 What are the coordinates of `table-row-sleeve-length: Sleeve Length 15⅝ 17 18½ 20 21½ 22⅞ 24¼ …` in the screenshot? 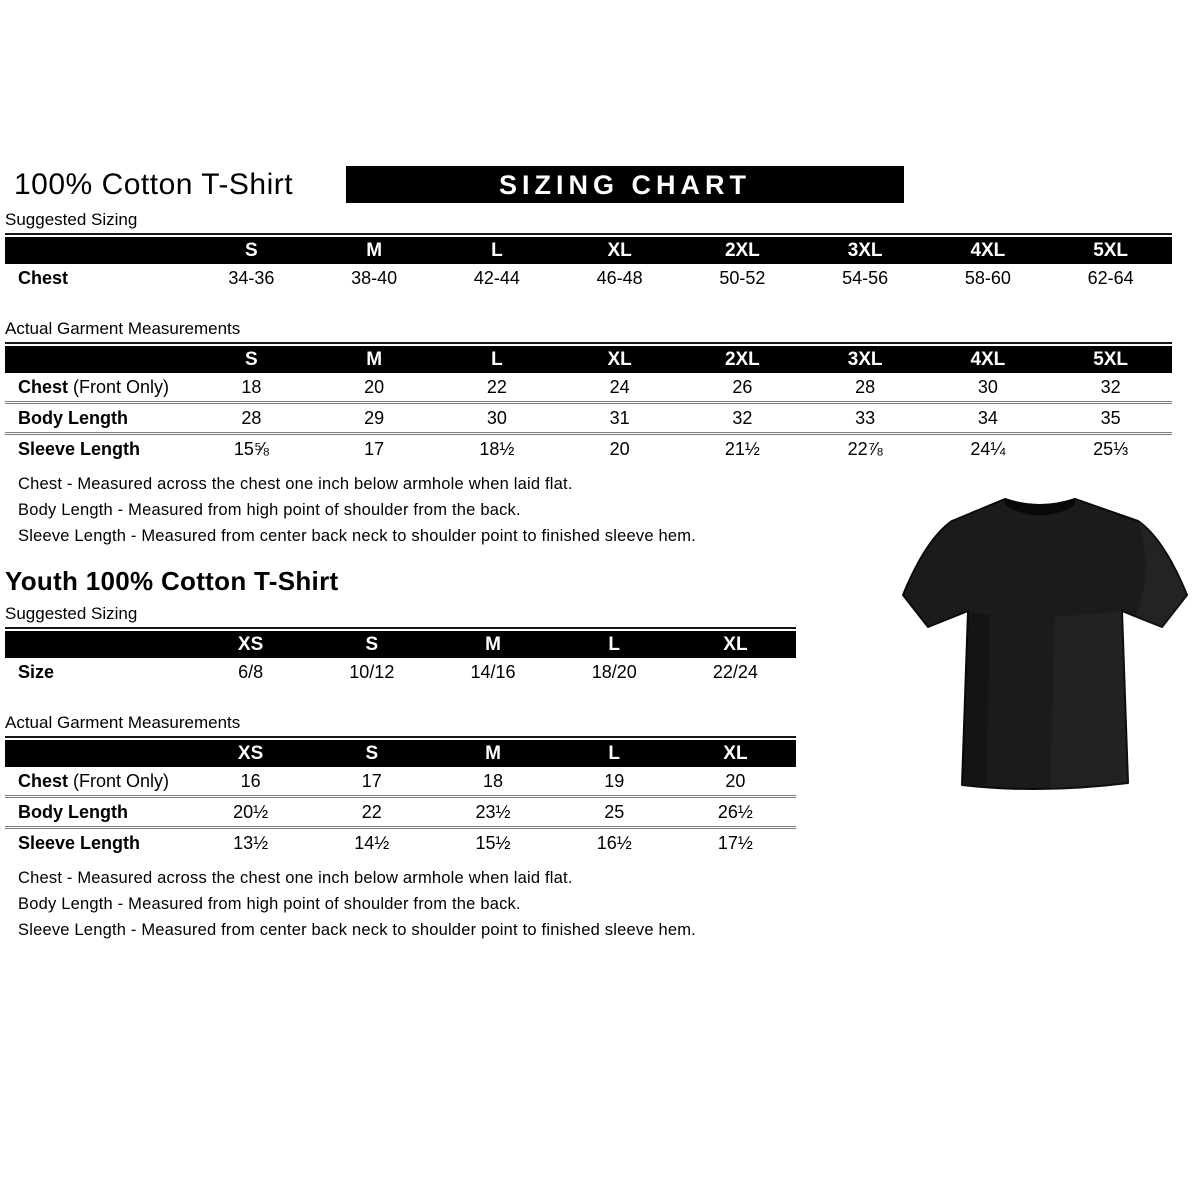 It's located at (588, 447).